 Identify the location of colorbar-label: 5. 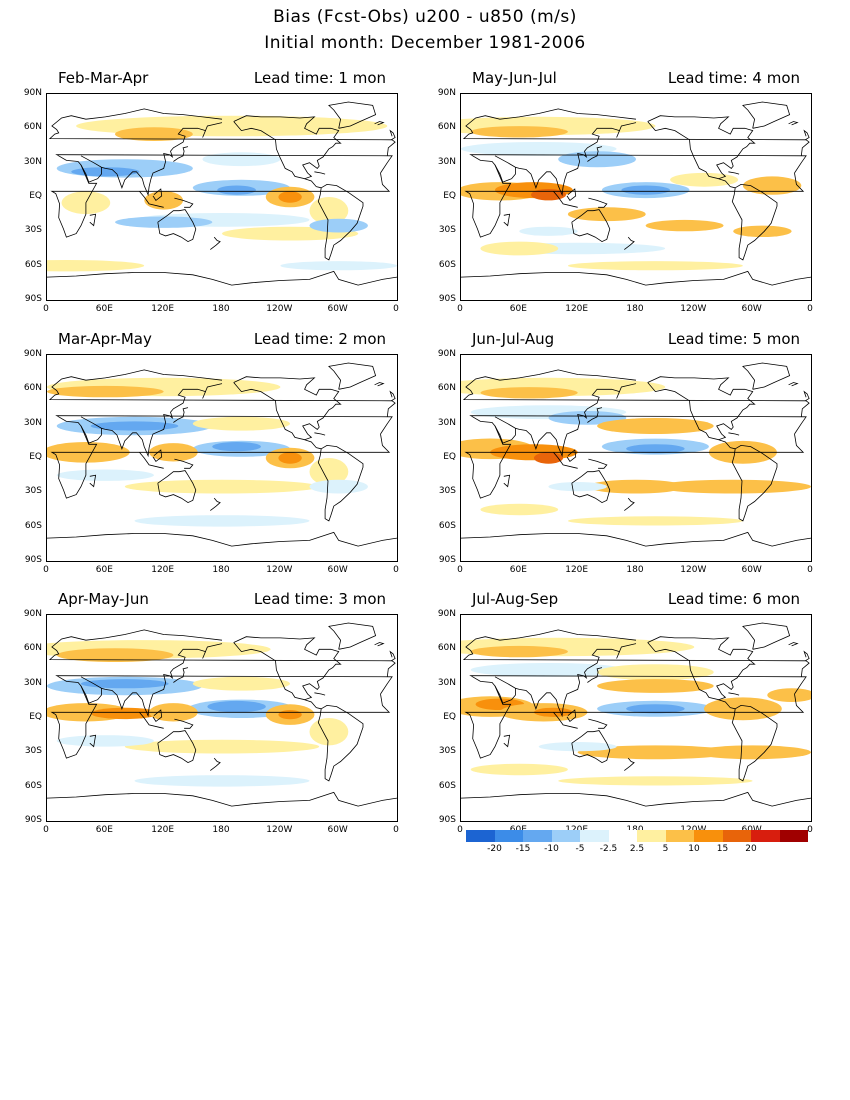
(665, 849).